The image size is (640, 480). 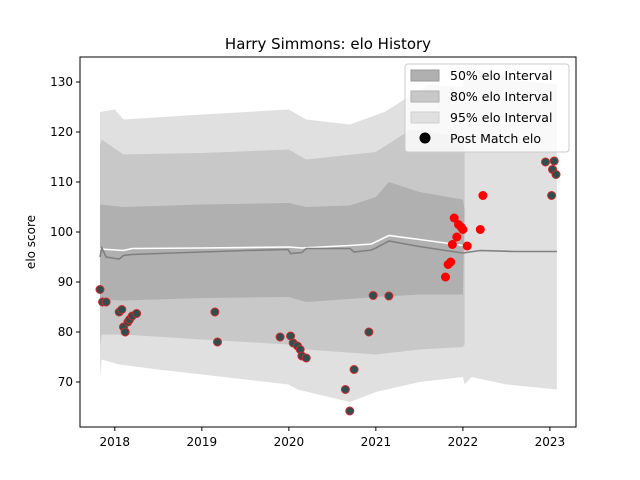 I want to click on y-tick-label: 80, so click(x=65, y=332).